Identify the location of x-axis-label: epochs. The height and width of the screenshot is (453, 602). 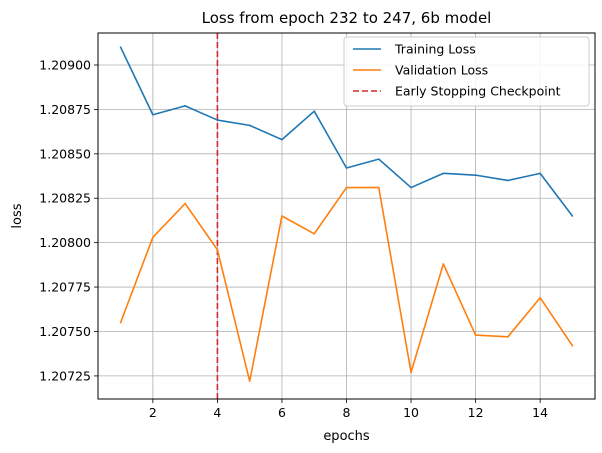
(346, 436).